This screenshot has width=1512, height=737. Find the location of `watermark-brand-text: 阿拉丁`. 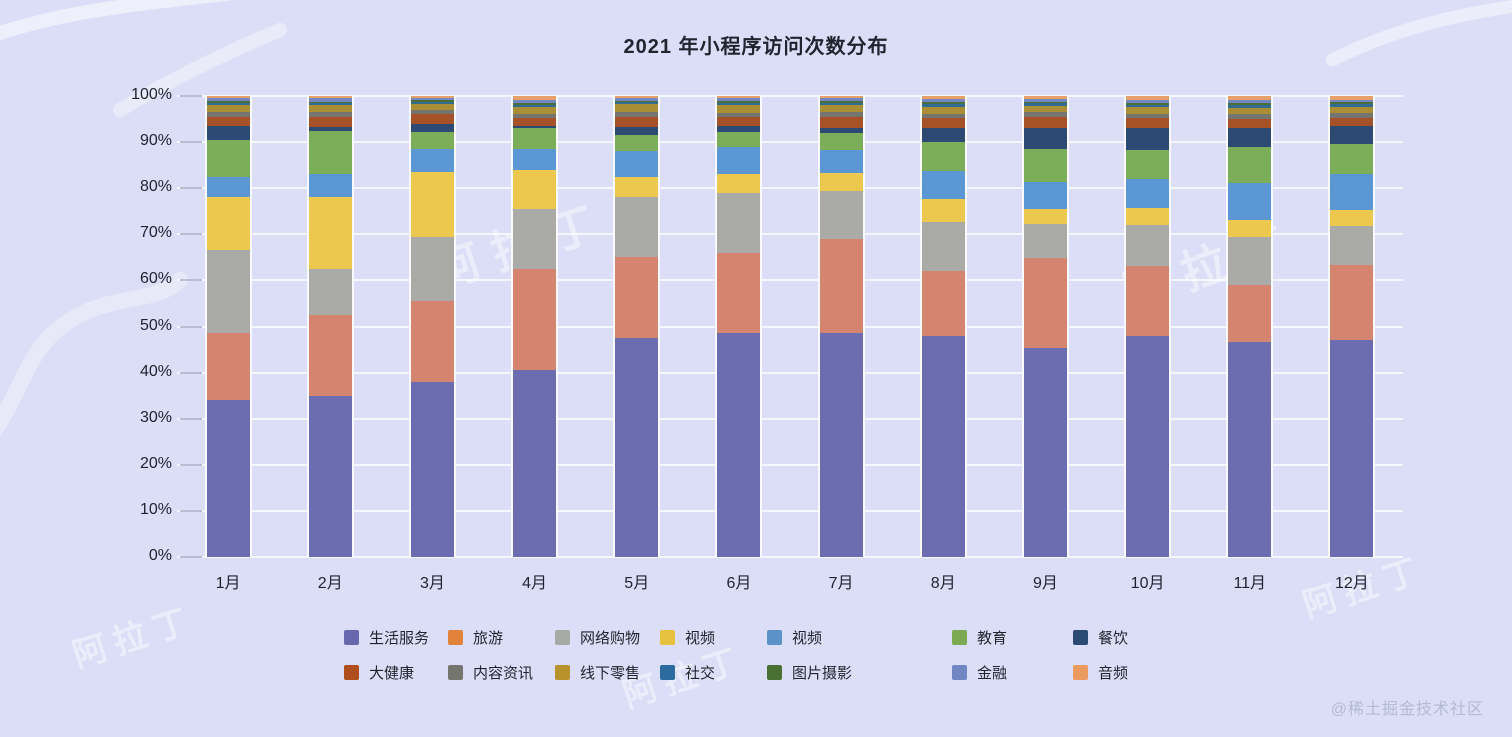

watermark-brand-text: 阿拉丁 is located at coordinates (134, 638).